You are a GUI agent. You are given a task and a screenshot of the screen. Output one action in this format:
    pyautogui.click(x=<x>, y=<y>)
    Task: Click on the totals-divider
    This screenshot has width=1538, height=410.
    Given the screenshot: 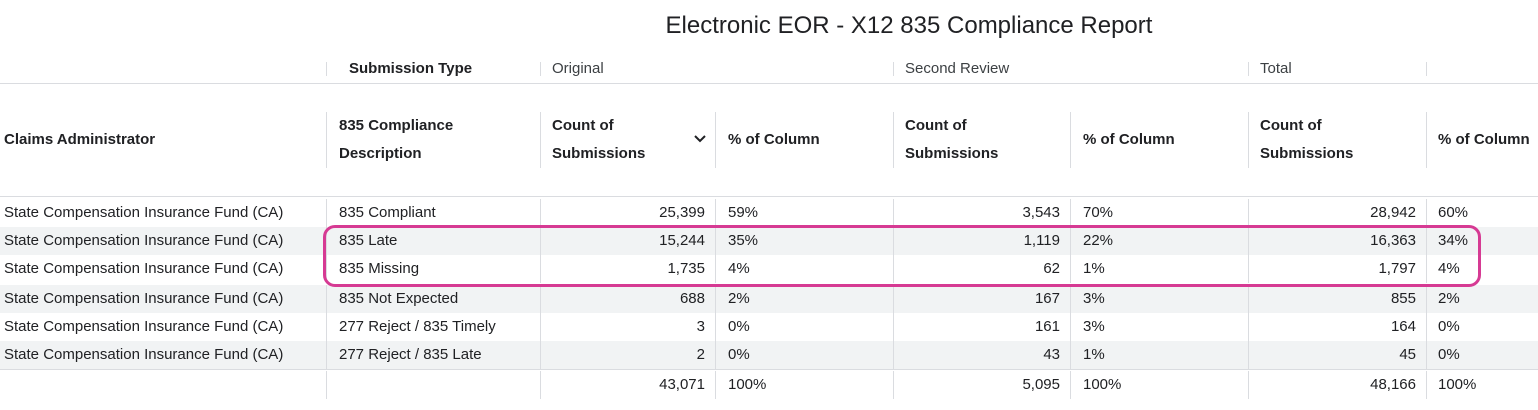 What is the action you would take?
    pyautogui.click(x=769, y=369)
    